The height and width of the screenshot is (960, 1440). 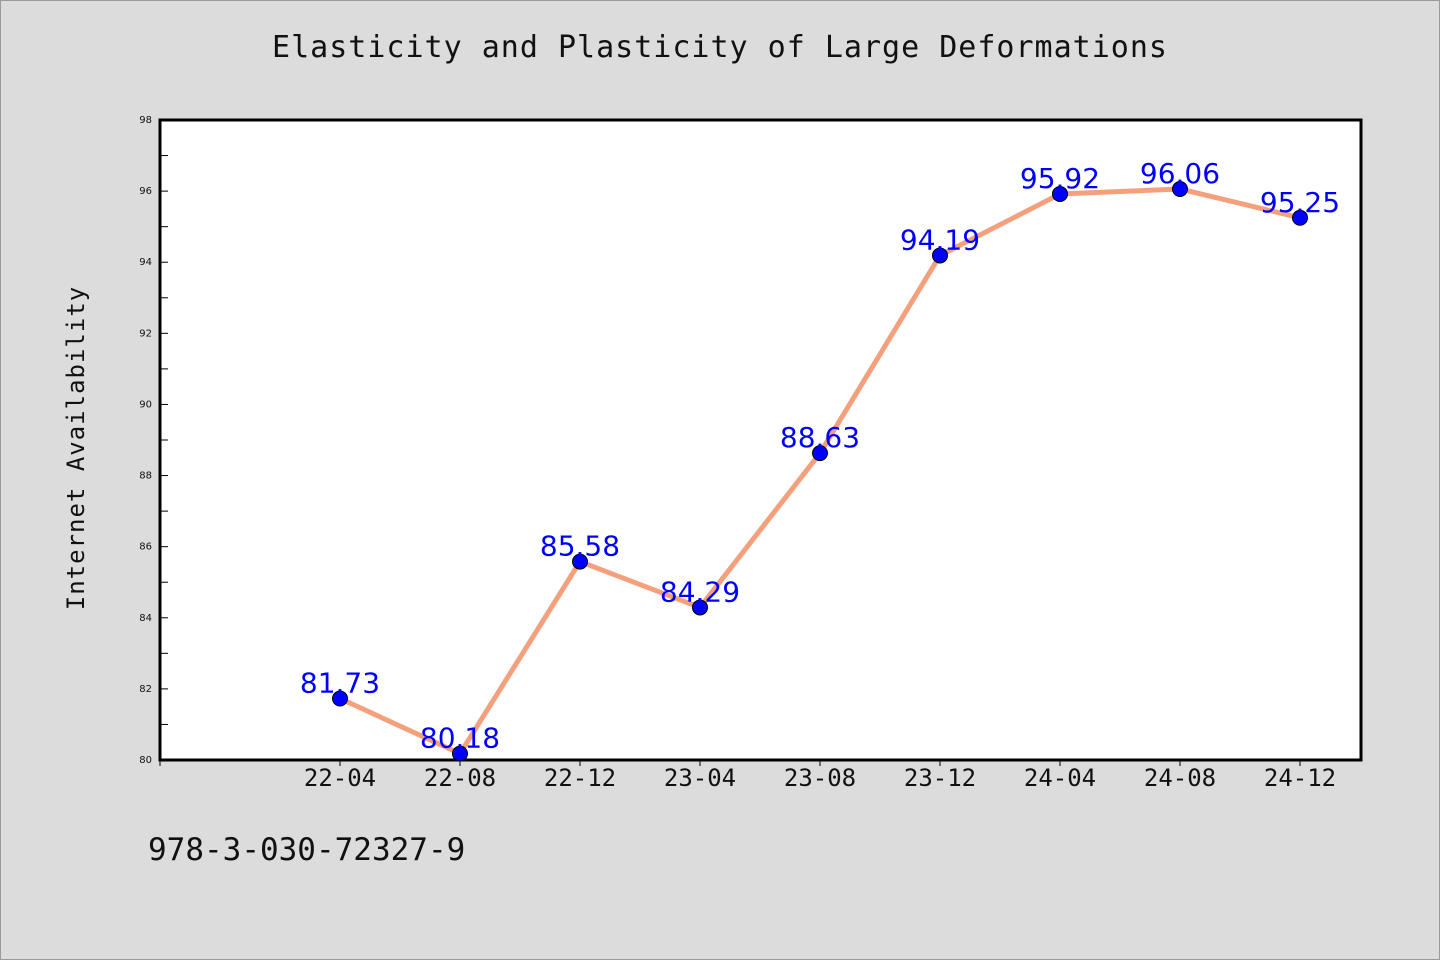 What do you see at coordinates (145, 689) in the screenshot?
I see `y-tick-label: 82` at bounding box center [145, 689].